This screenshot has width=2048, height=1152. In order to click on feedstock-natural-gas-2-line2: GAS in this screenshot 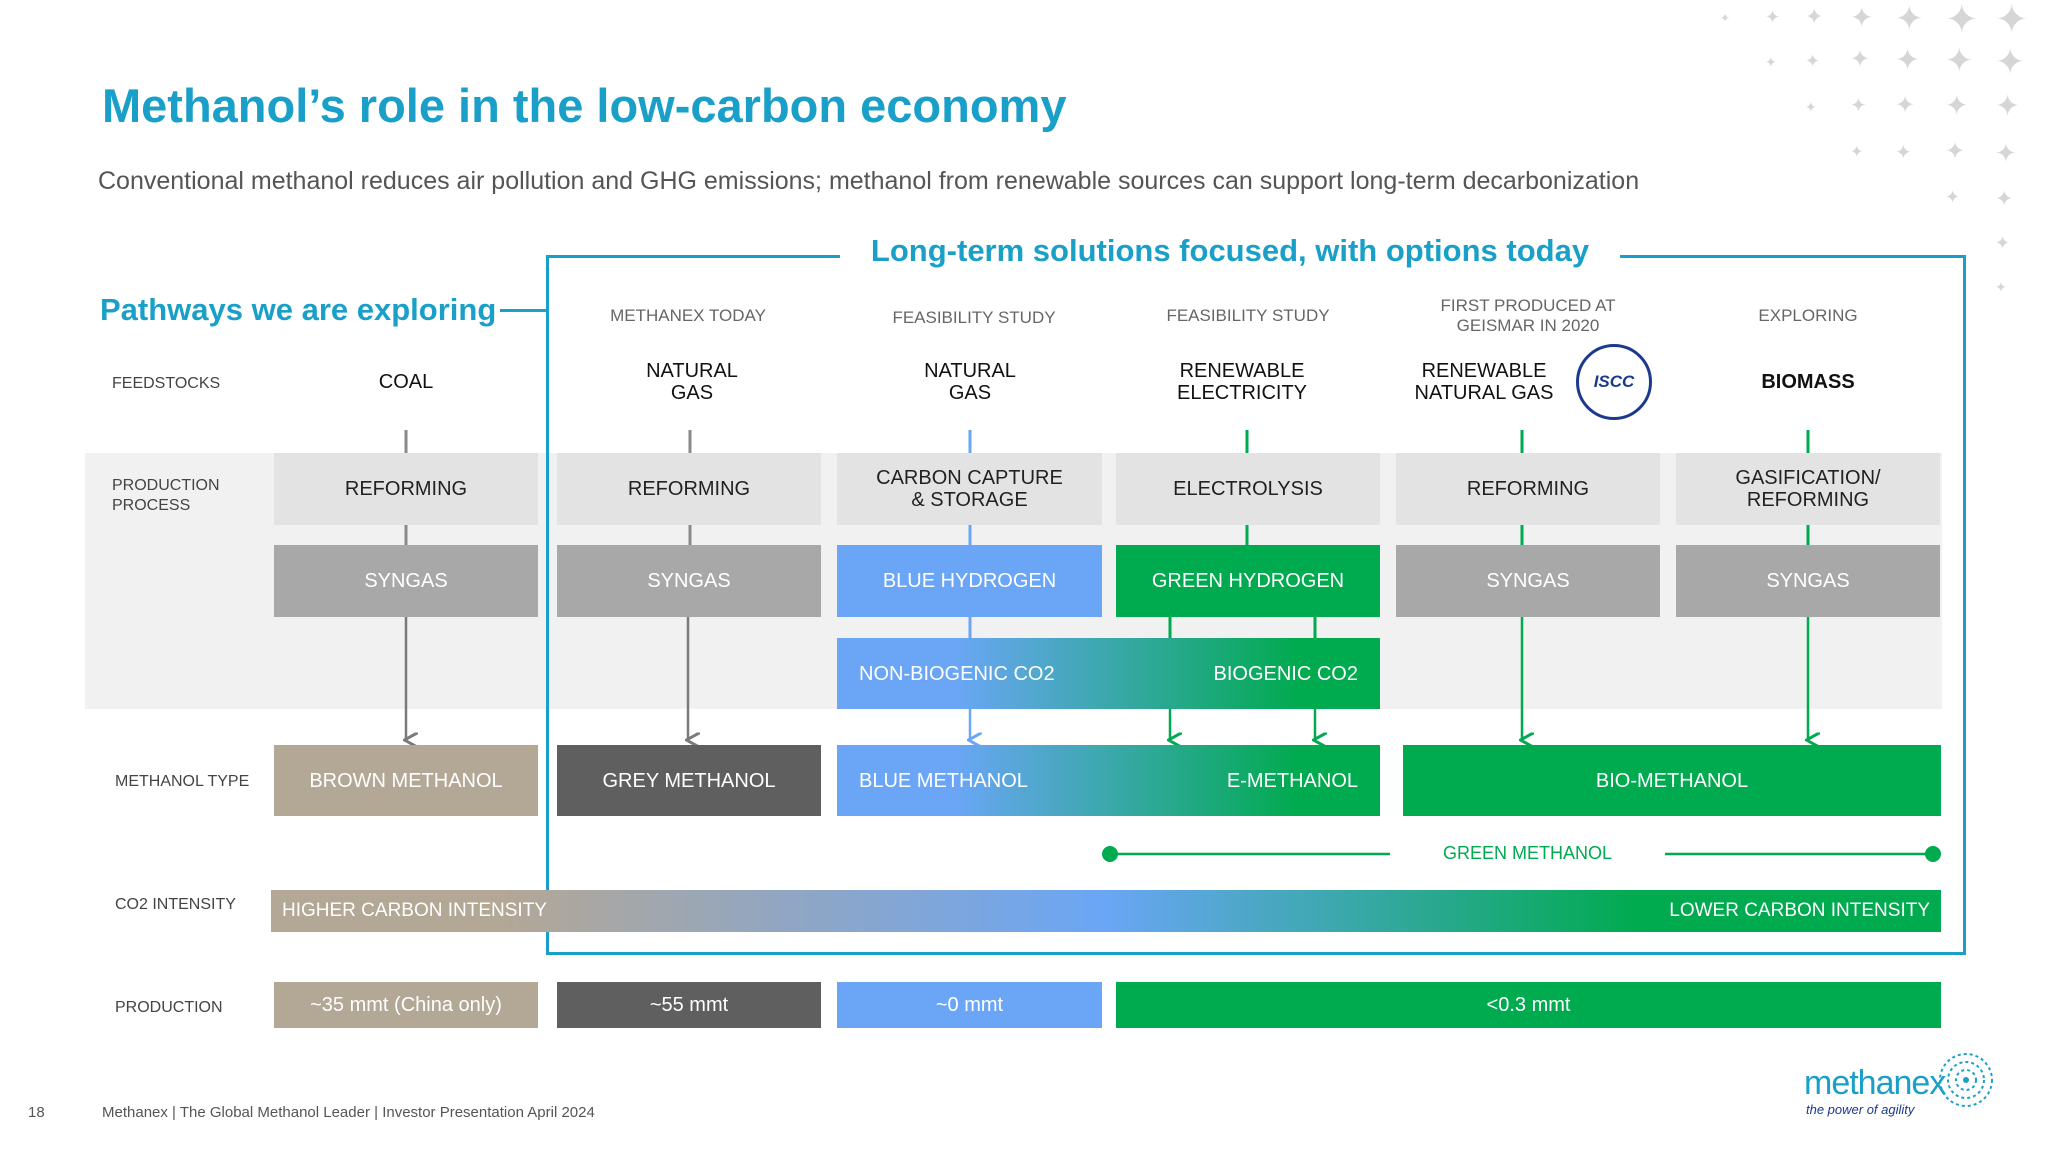, I will do `click(970, 393)`.